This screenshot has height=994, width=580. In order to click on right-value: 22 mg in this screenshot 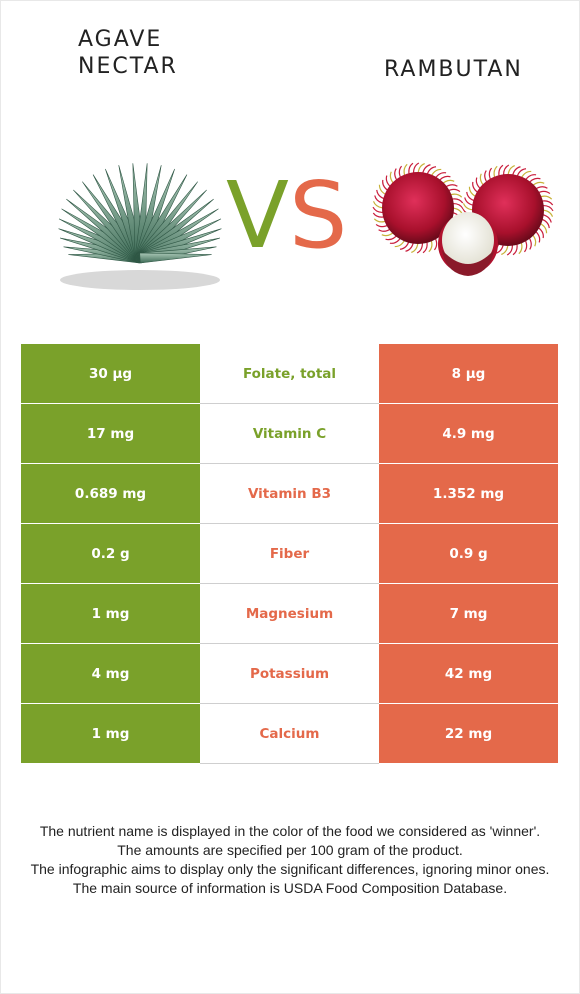, I will do `click(468, 733)`.